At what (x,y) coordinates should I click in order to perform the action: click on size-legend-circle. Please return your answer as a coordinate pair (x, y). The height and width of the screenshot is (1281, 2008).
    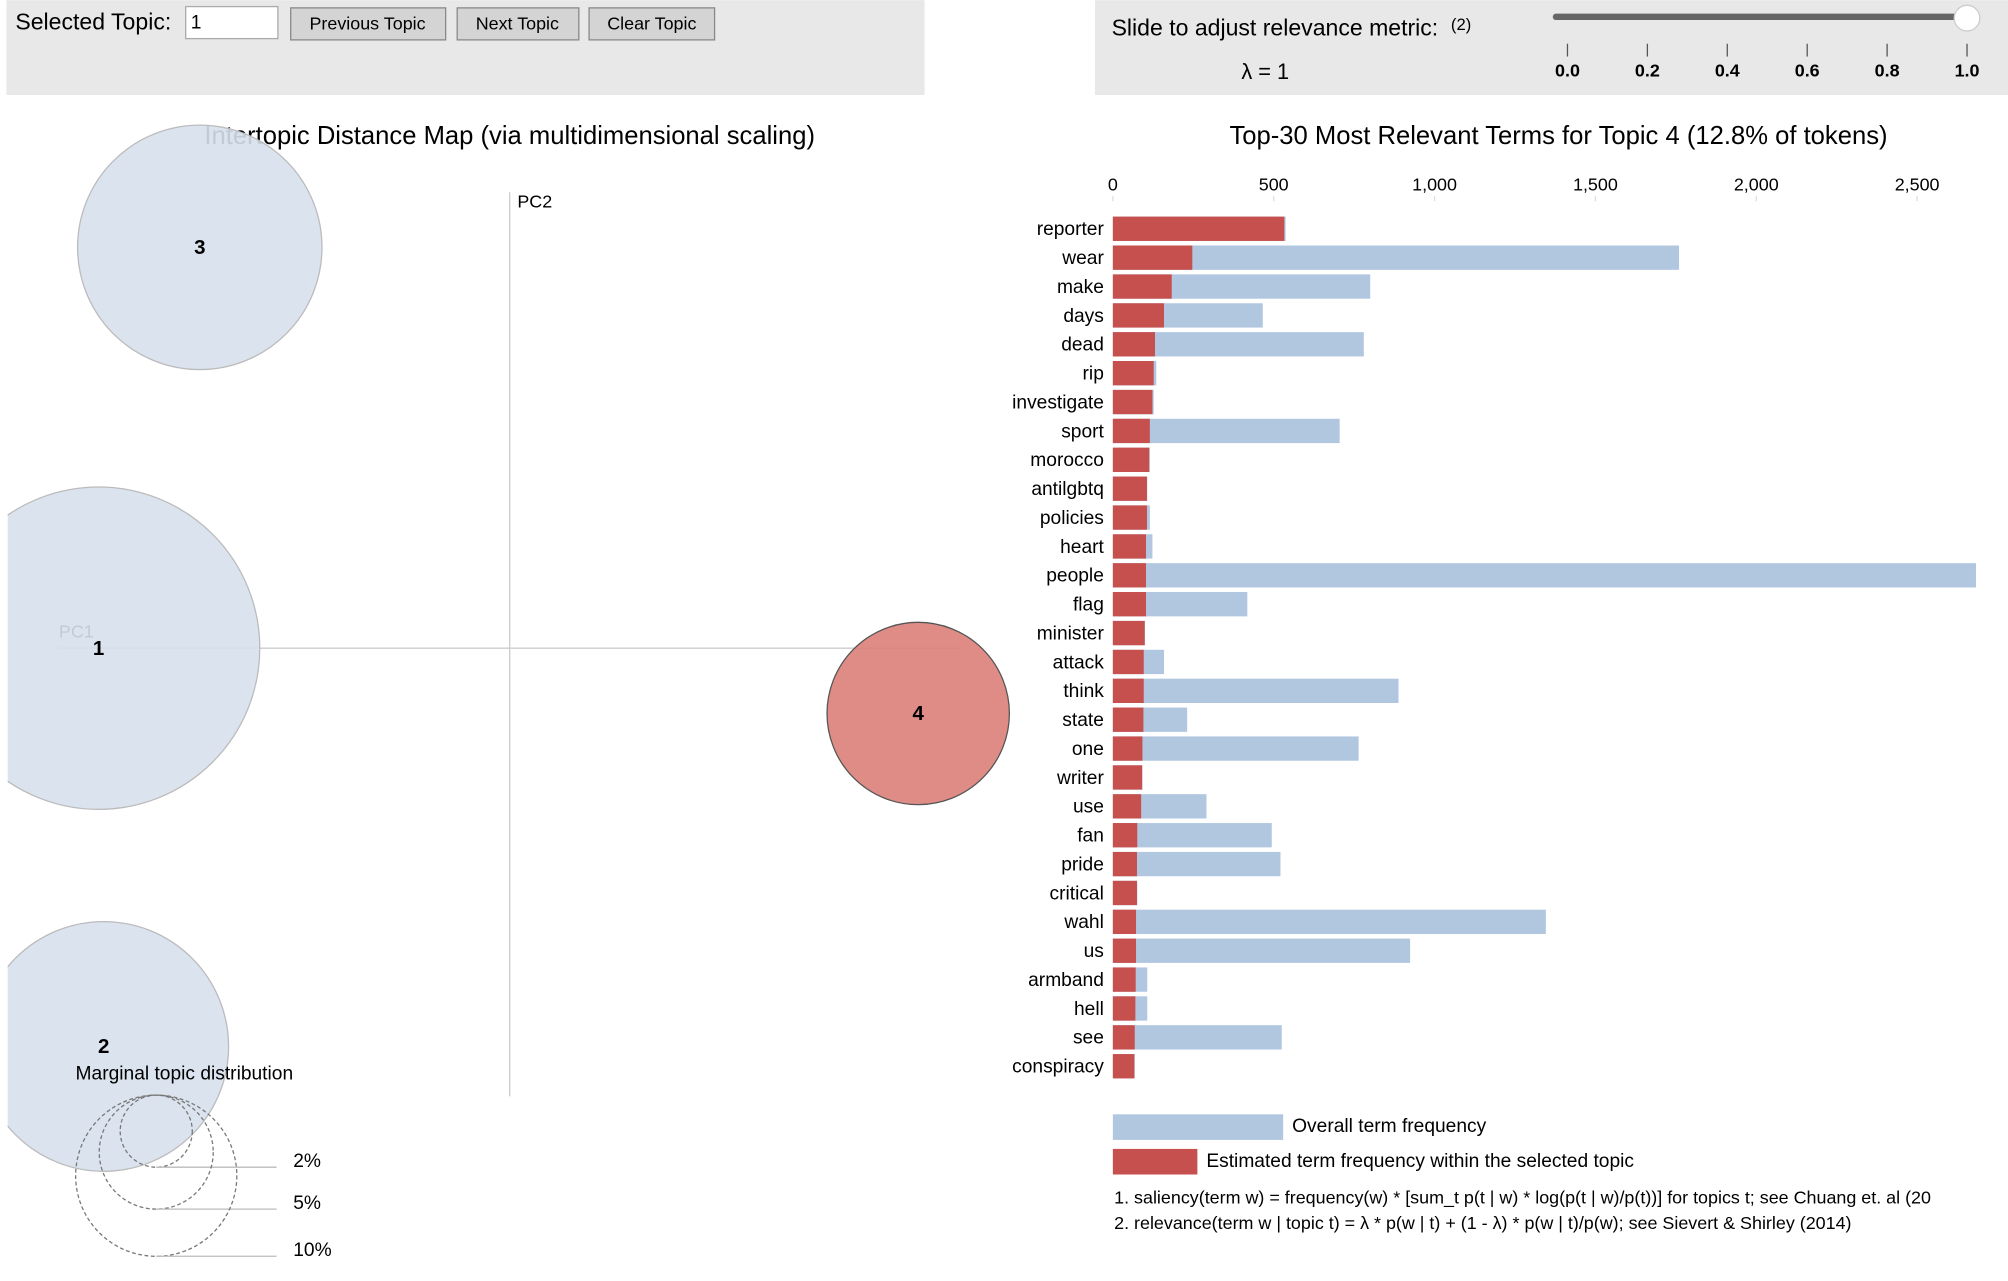
    Looking at the image, I should click on (156, 1175).